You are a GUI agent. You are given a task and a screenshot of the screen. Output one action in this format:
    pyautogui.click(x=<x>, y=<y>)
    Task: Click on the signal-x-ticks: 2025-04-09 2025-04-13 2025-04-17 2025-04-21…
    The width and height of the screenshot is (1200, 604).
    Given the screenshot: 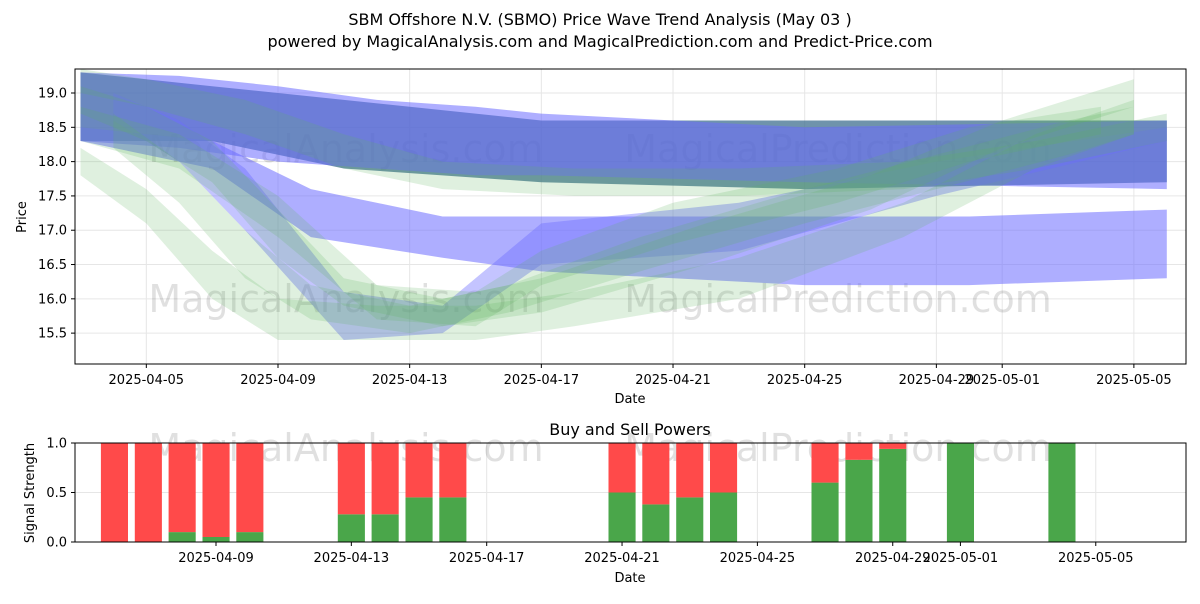 What is the action you would take?
    pyautogui.click(x=656, y=554)
    